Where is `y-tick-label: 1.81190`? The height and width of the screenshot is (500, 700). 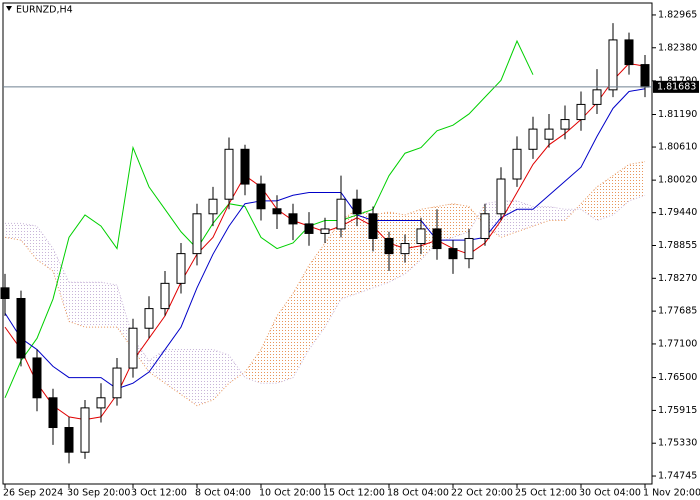
y-tick-label: 1.81190 is located at coordinates (677, 114).